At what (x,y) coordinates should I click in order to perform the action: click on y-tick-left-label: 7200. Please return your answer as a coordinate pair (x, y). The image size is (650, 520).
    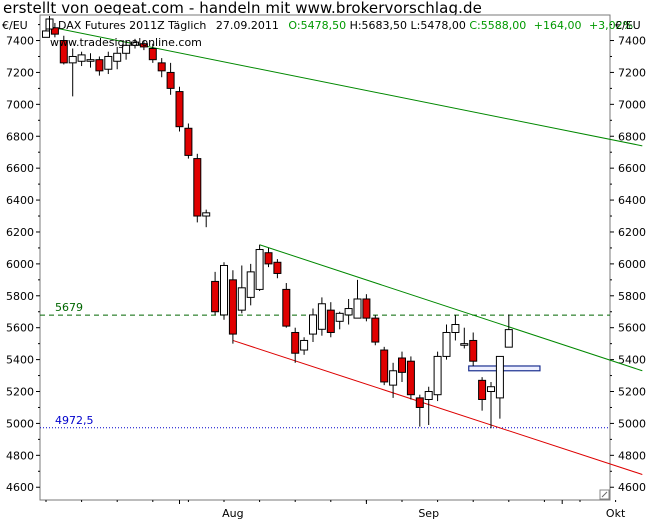
    Looking at the image, I should click on (20, 72).